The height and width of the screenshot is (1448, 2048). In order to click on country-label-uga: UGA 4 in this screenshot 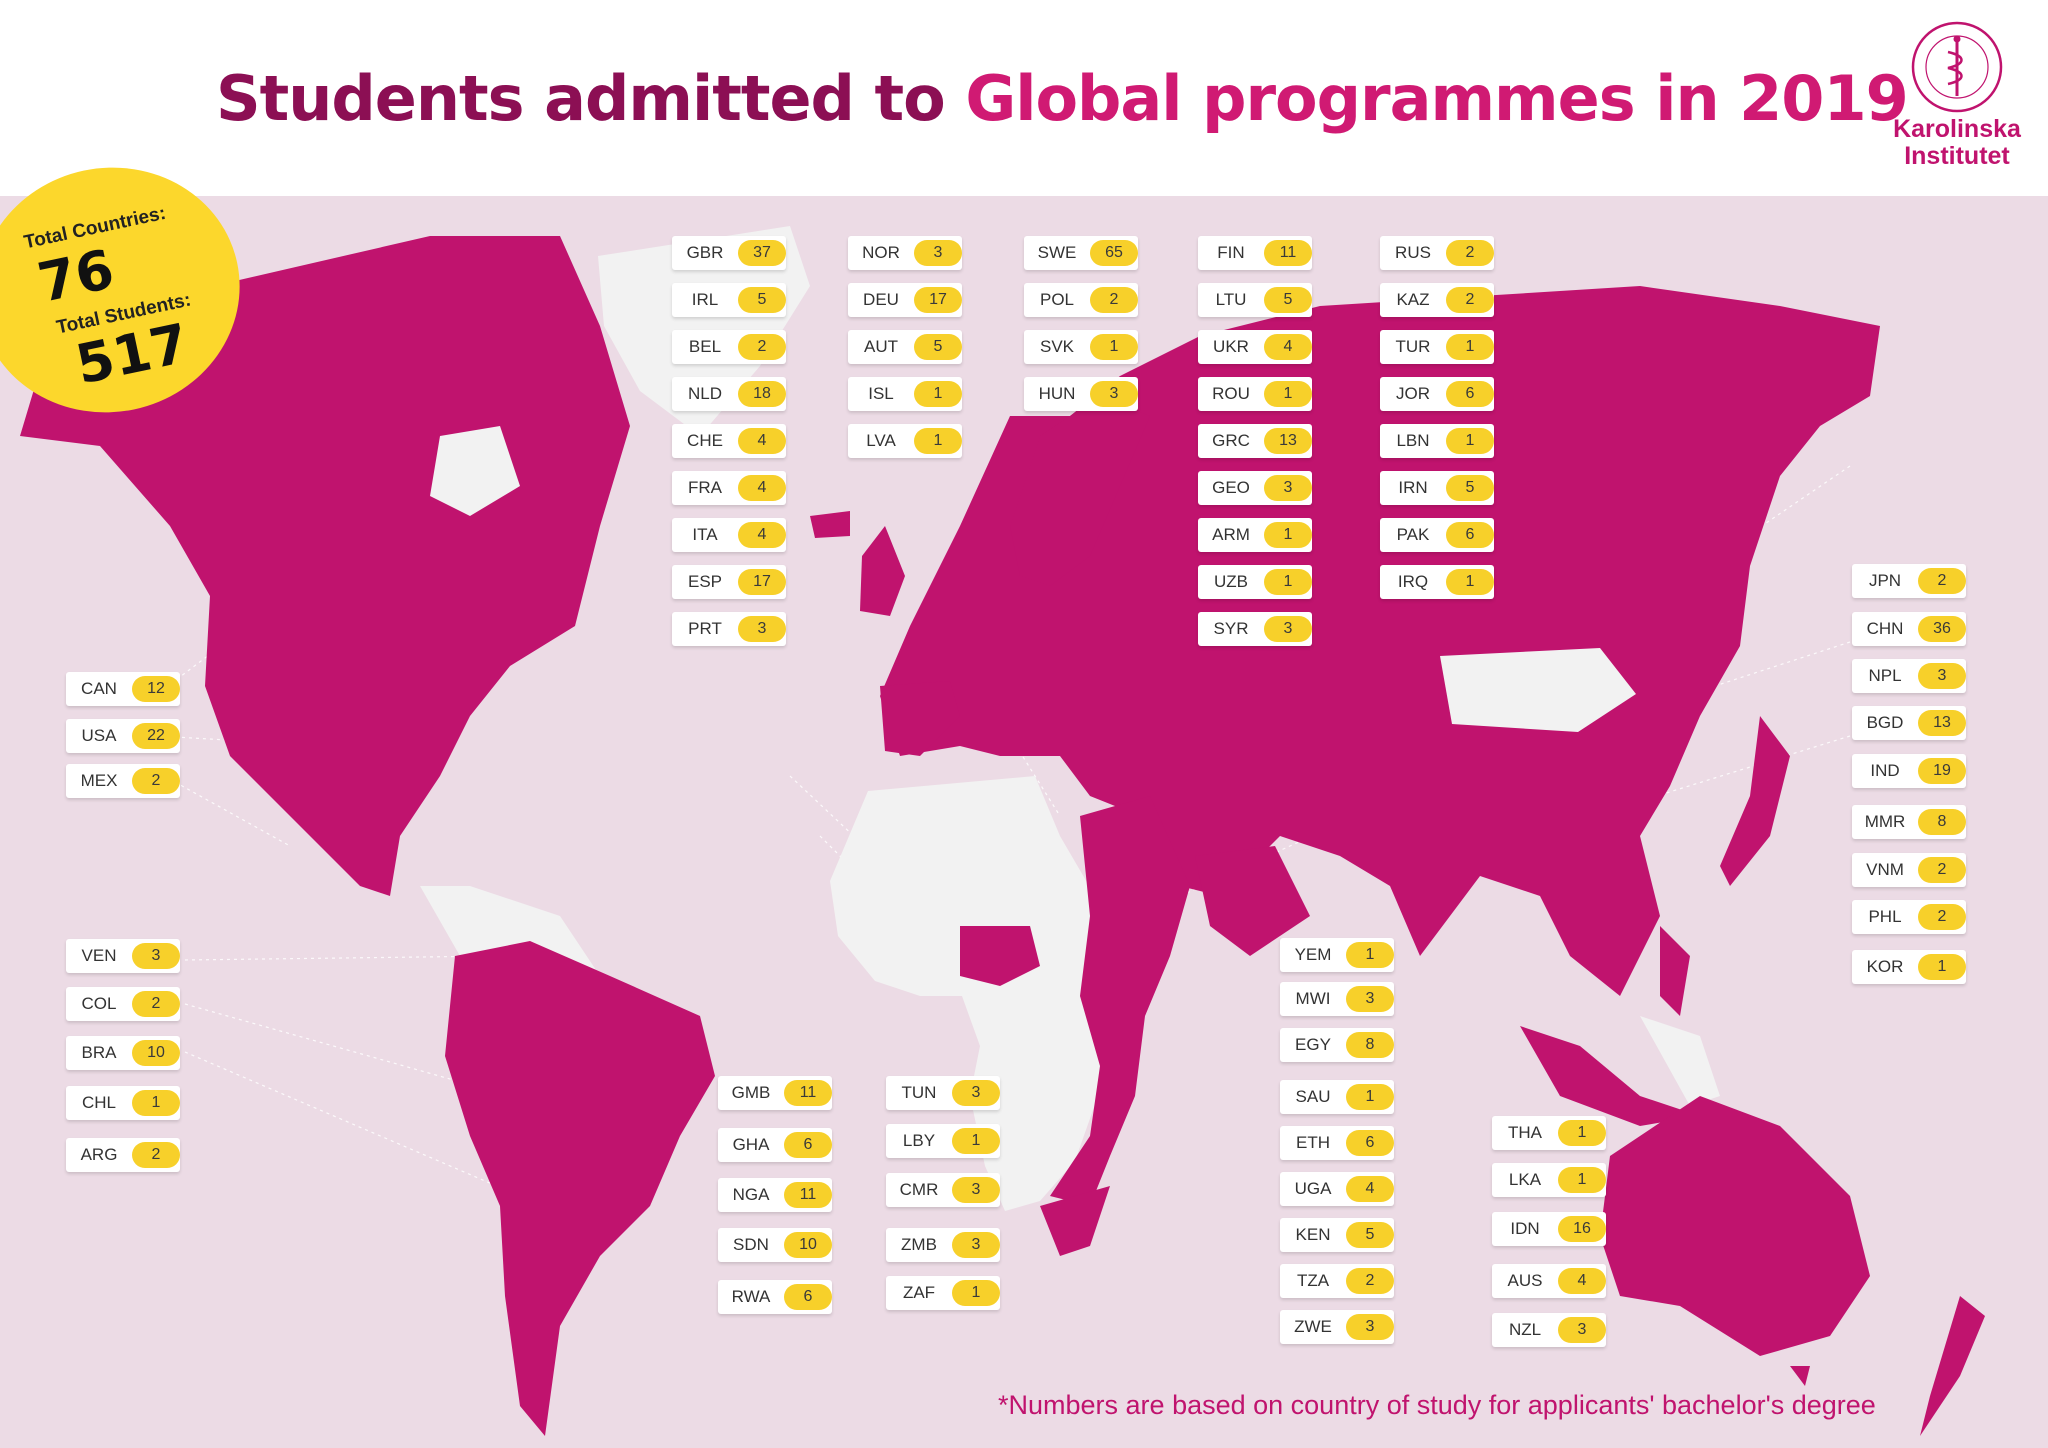, I will do `click(1337, 1189)`.